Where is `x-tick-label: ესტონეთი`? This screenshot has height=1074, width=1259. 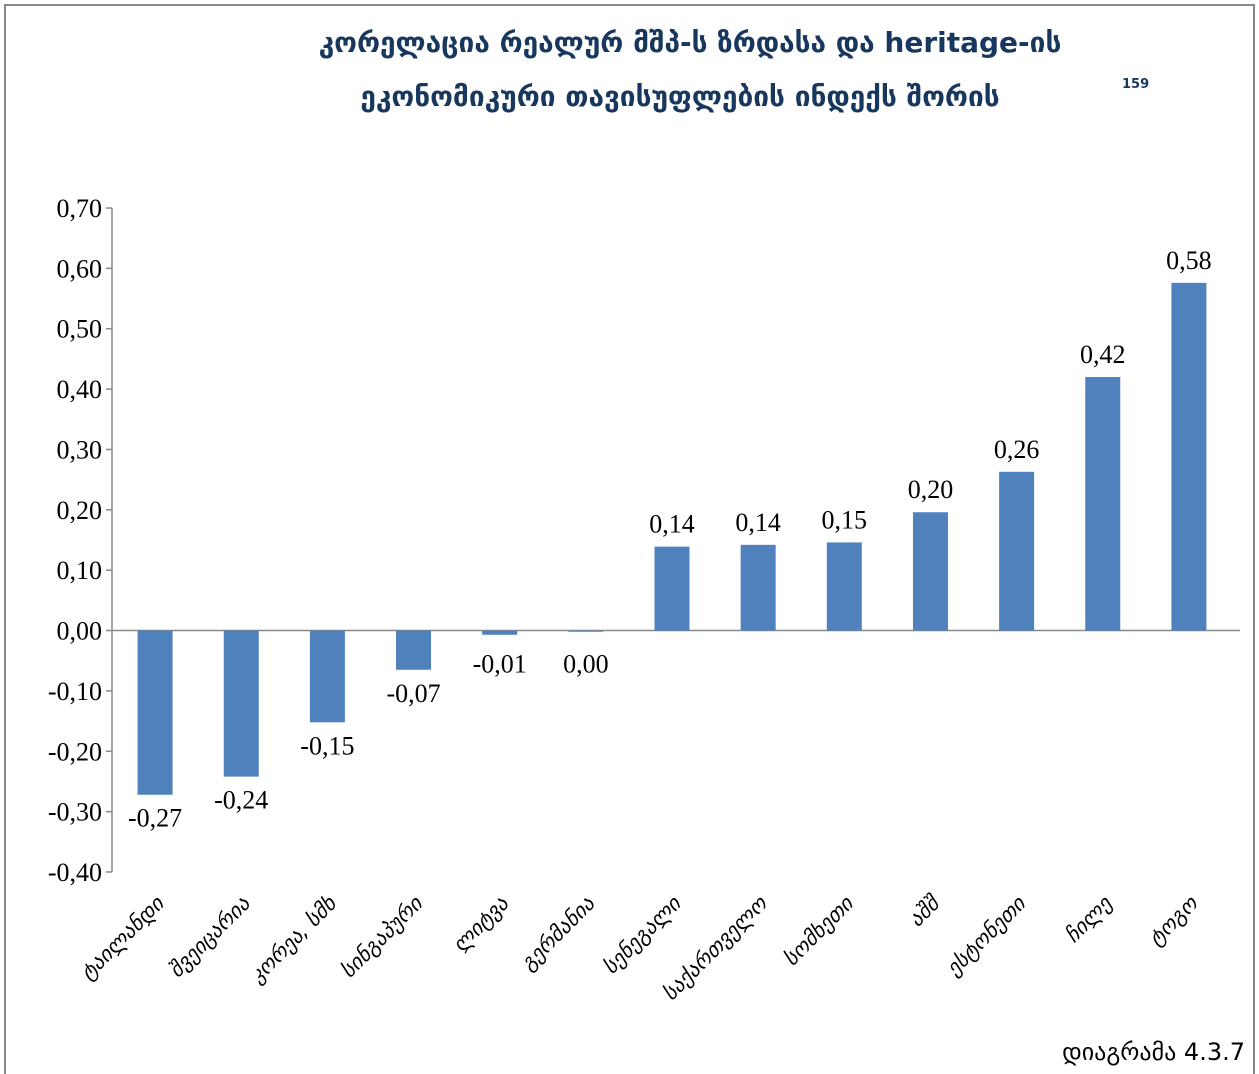 x-tick-label: ესტონეთი is located at coordinates (986, 936).